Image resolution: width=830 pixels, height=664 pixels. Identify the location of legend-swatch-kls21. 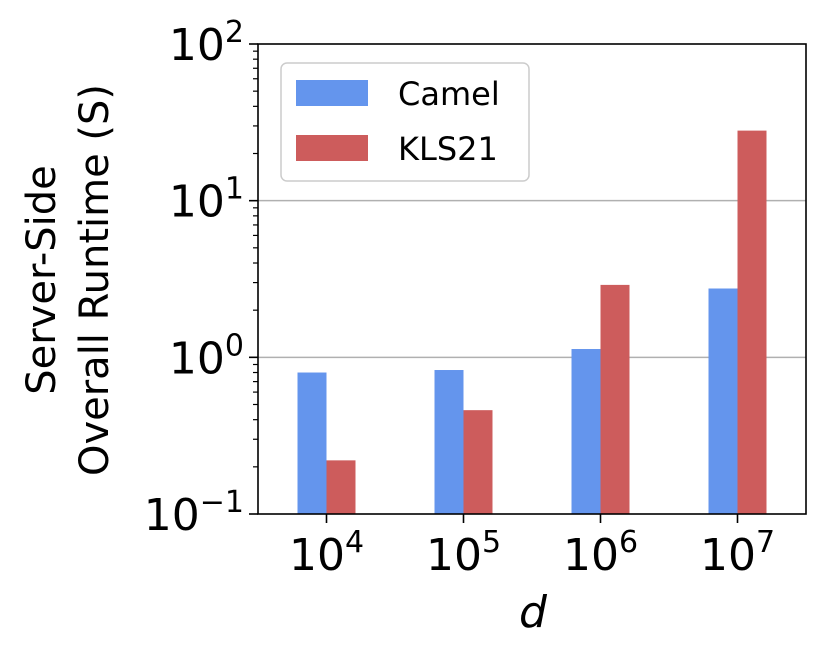
(332, 148).